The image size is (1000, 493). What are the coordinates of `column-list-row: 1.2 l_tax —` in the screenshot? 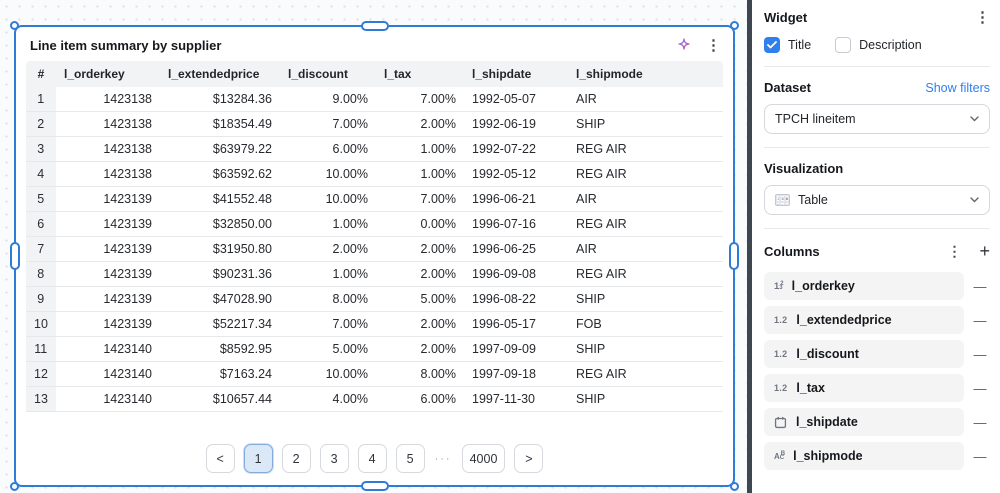 It's located at (877, 388).